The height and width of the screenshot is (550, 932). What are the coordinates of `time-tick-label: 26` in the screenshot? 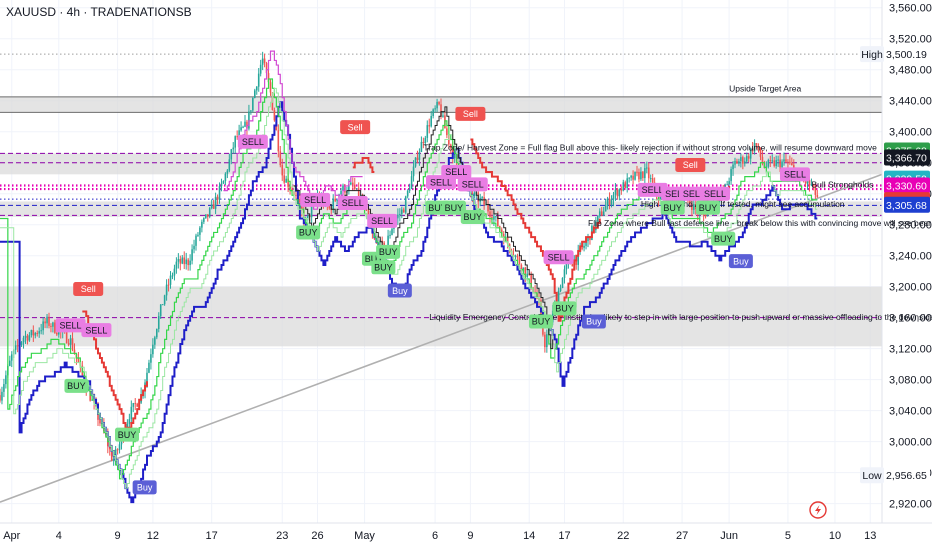 It's located at (317, 536).